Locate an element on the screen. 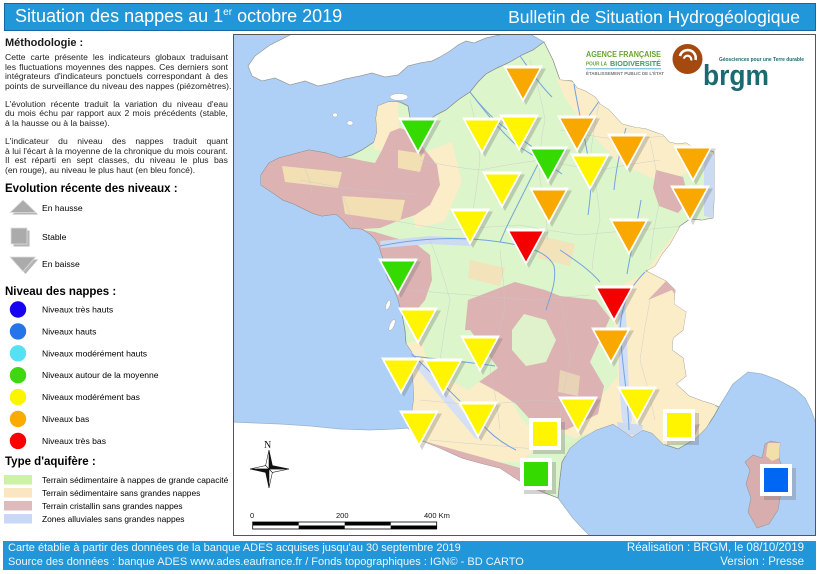 Image resolution: width=821 pixels, height=574 pixels. svg-text: Niveaux hauts is located at coordinates (69, 331).